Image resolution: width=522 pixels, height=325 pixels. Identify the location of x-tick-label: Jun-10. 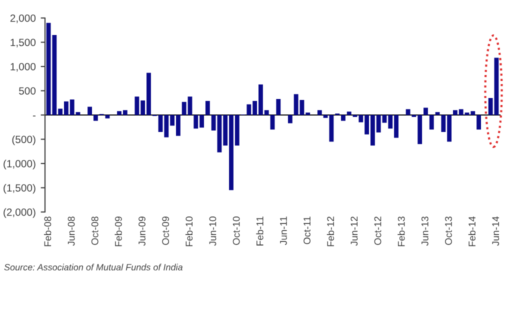
(212, 231).